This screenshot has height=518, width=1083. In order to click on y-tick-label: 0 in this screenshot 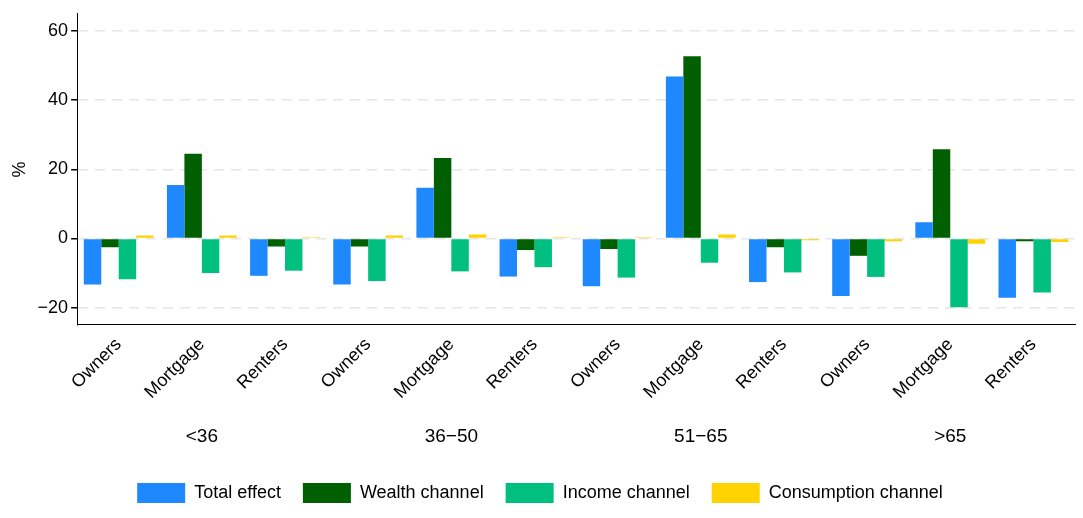, I will do `click(63, 237)`.